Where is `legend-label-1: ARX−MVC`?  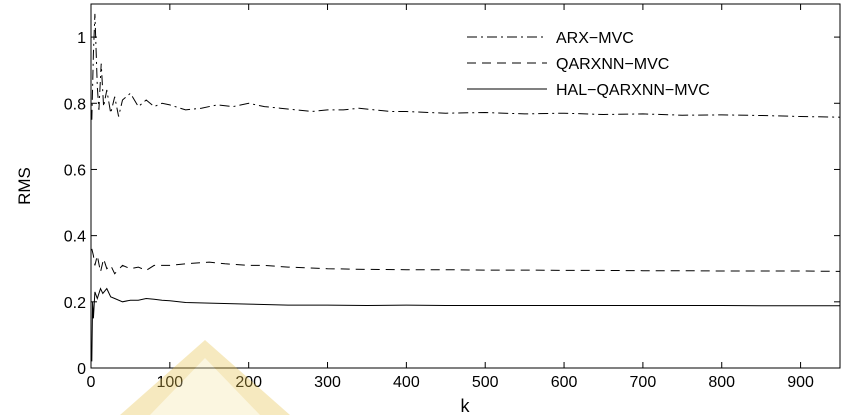
legend-label-1: ARX−MVC is located at coordinates (595, 38).